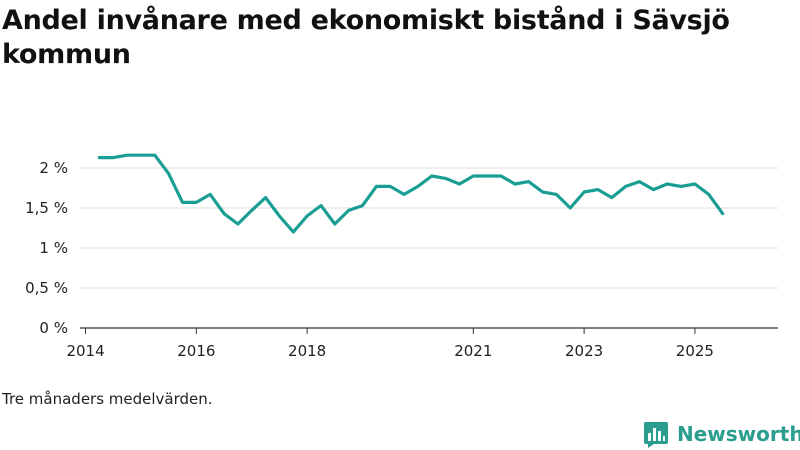 The width and height of the screenshot is (800, 450). I want to click on series-line, so click(411, 193).